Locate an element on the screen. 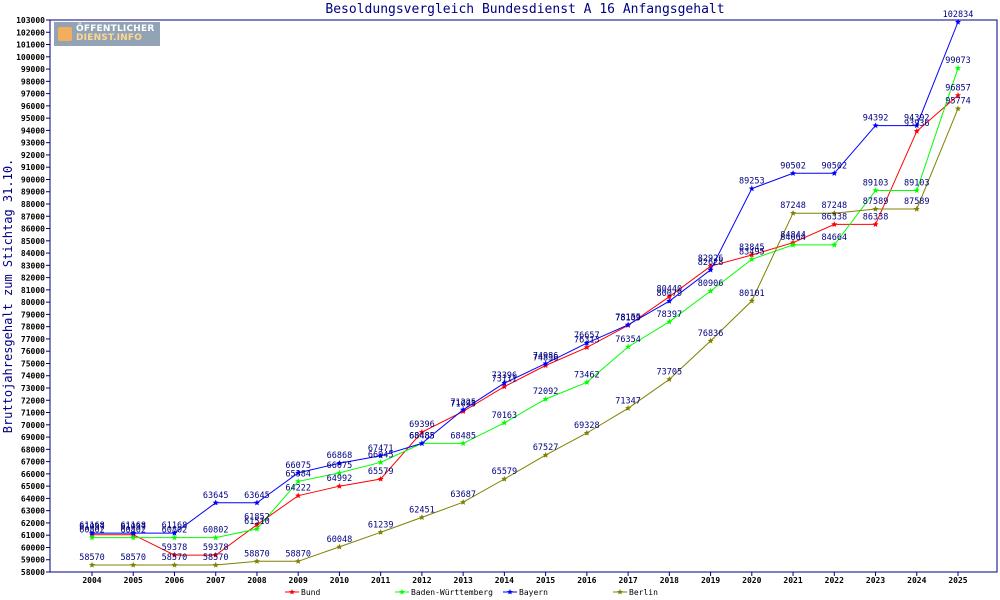  data-label: 63687 is located at coordinates (463, 495).